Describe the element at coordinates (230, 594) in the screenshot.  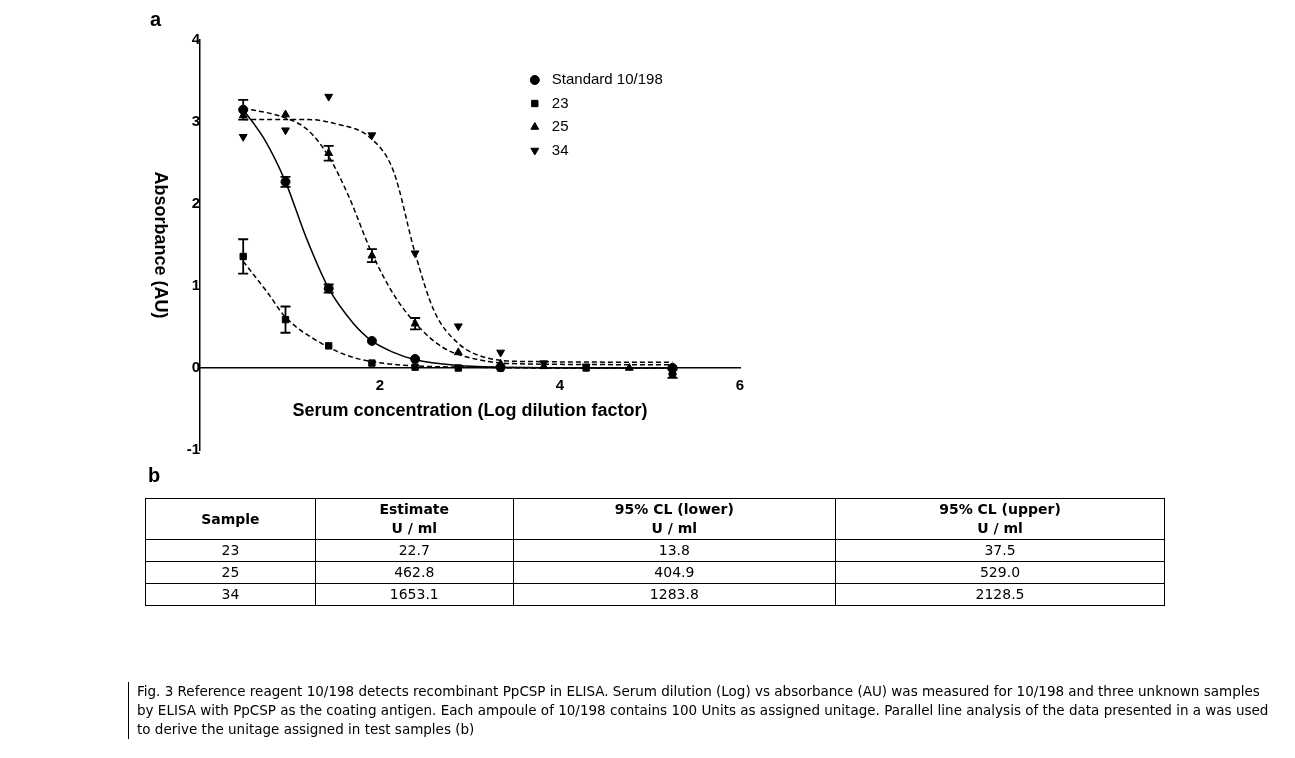
I see `category-label: 34` at that location.